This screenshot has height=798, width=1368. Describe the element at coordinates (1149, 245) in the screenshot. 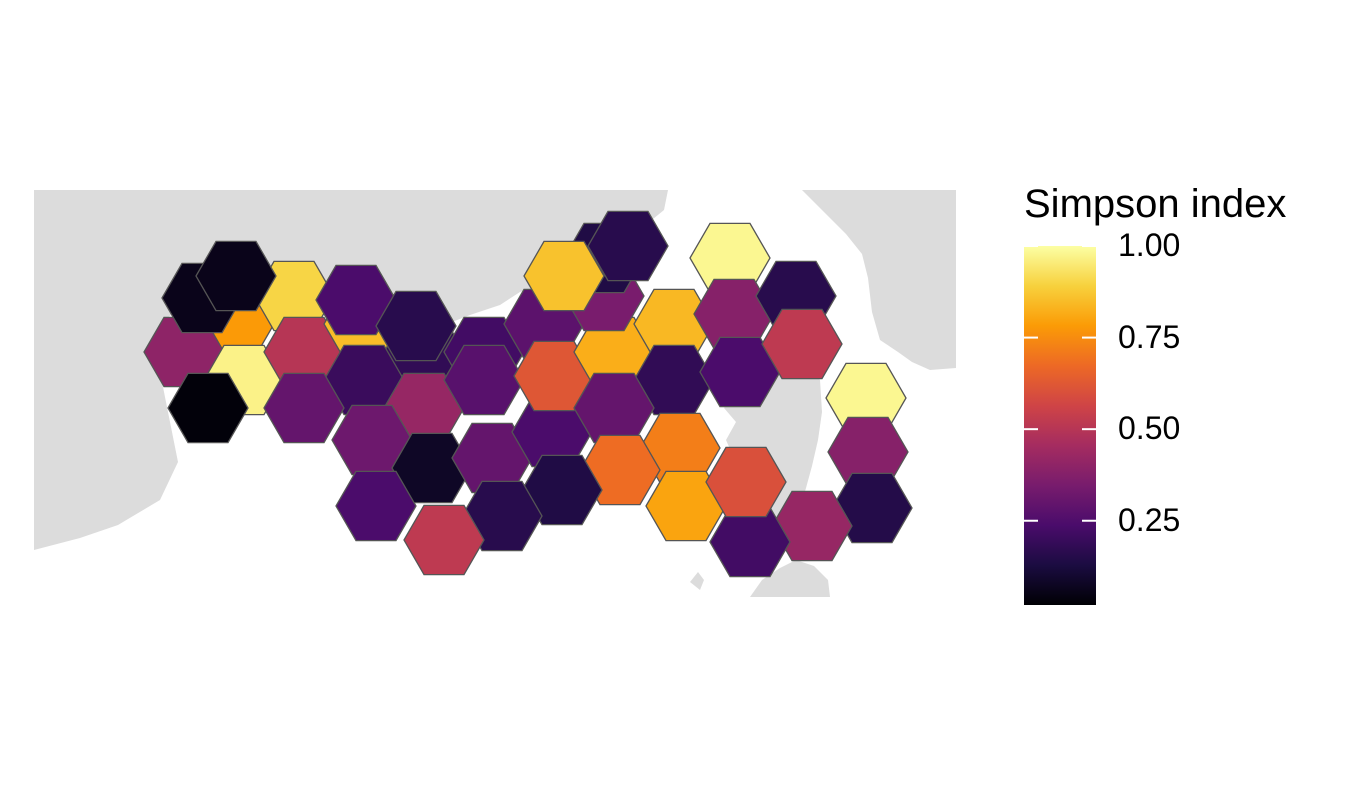

I see `legend-tick-label: 1.00` at that location.